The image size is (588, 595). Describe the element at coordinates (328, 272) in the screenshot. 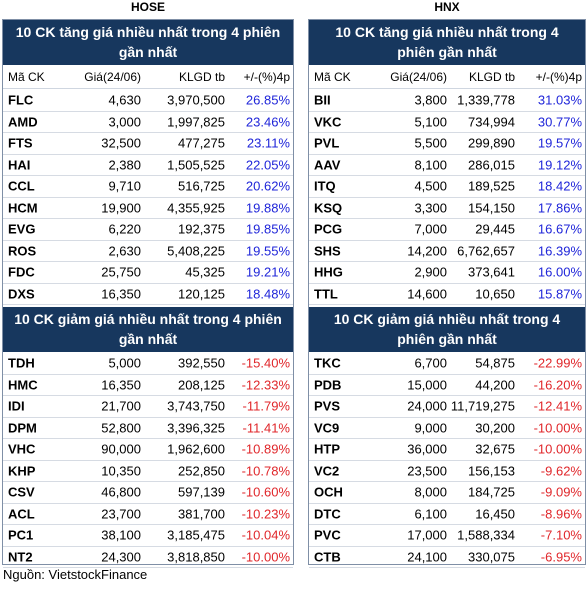

I see `stock-symbol: HHG` at that location.